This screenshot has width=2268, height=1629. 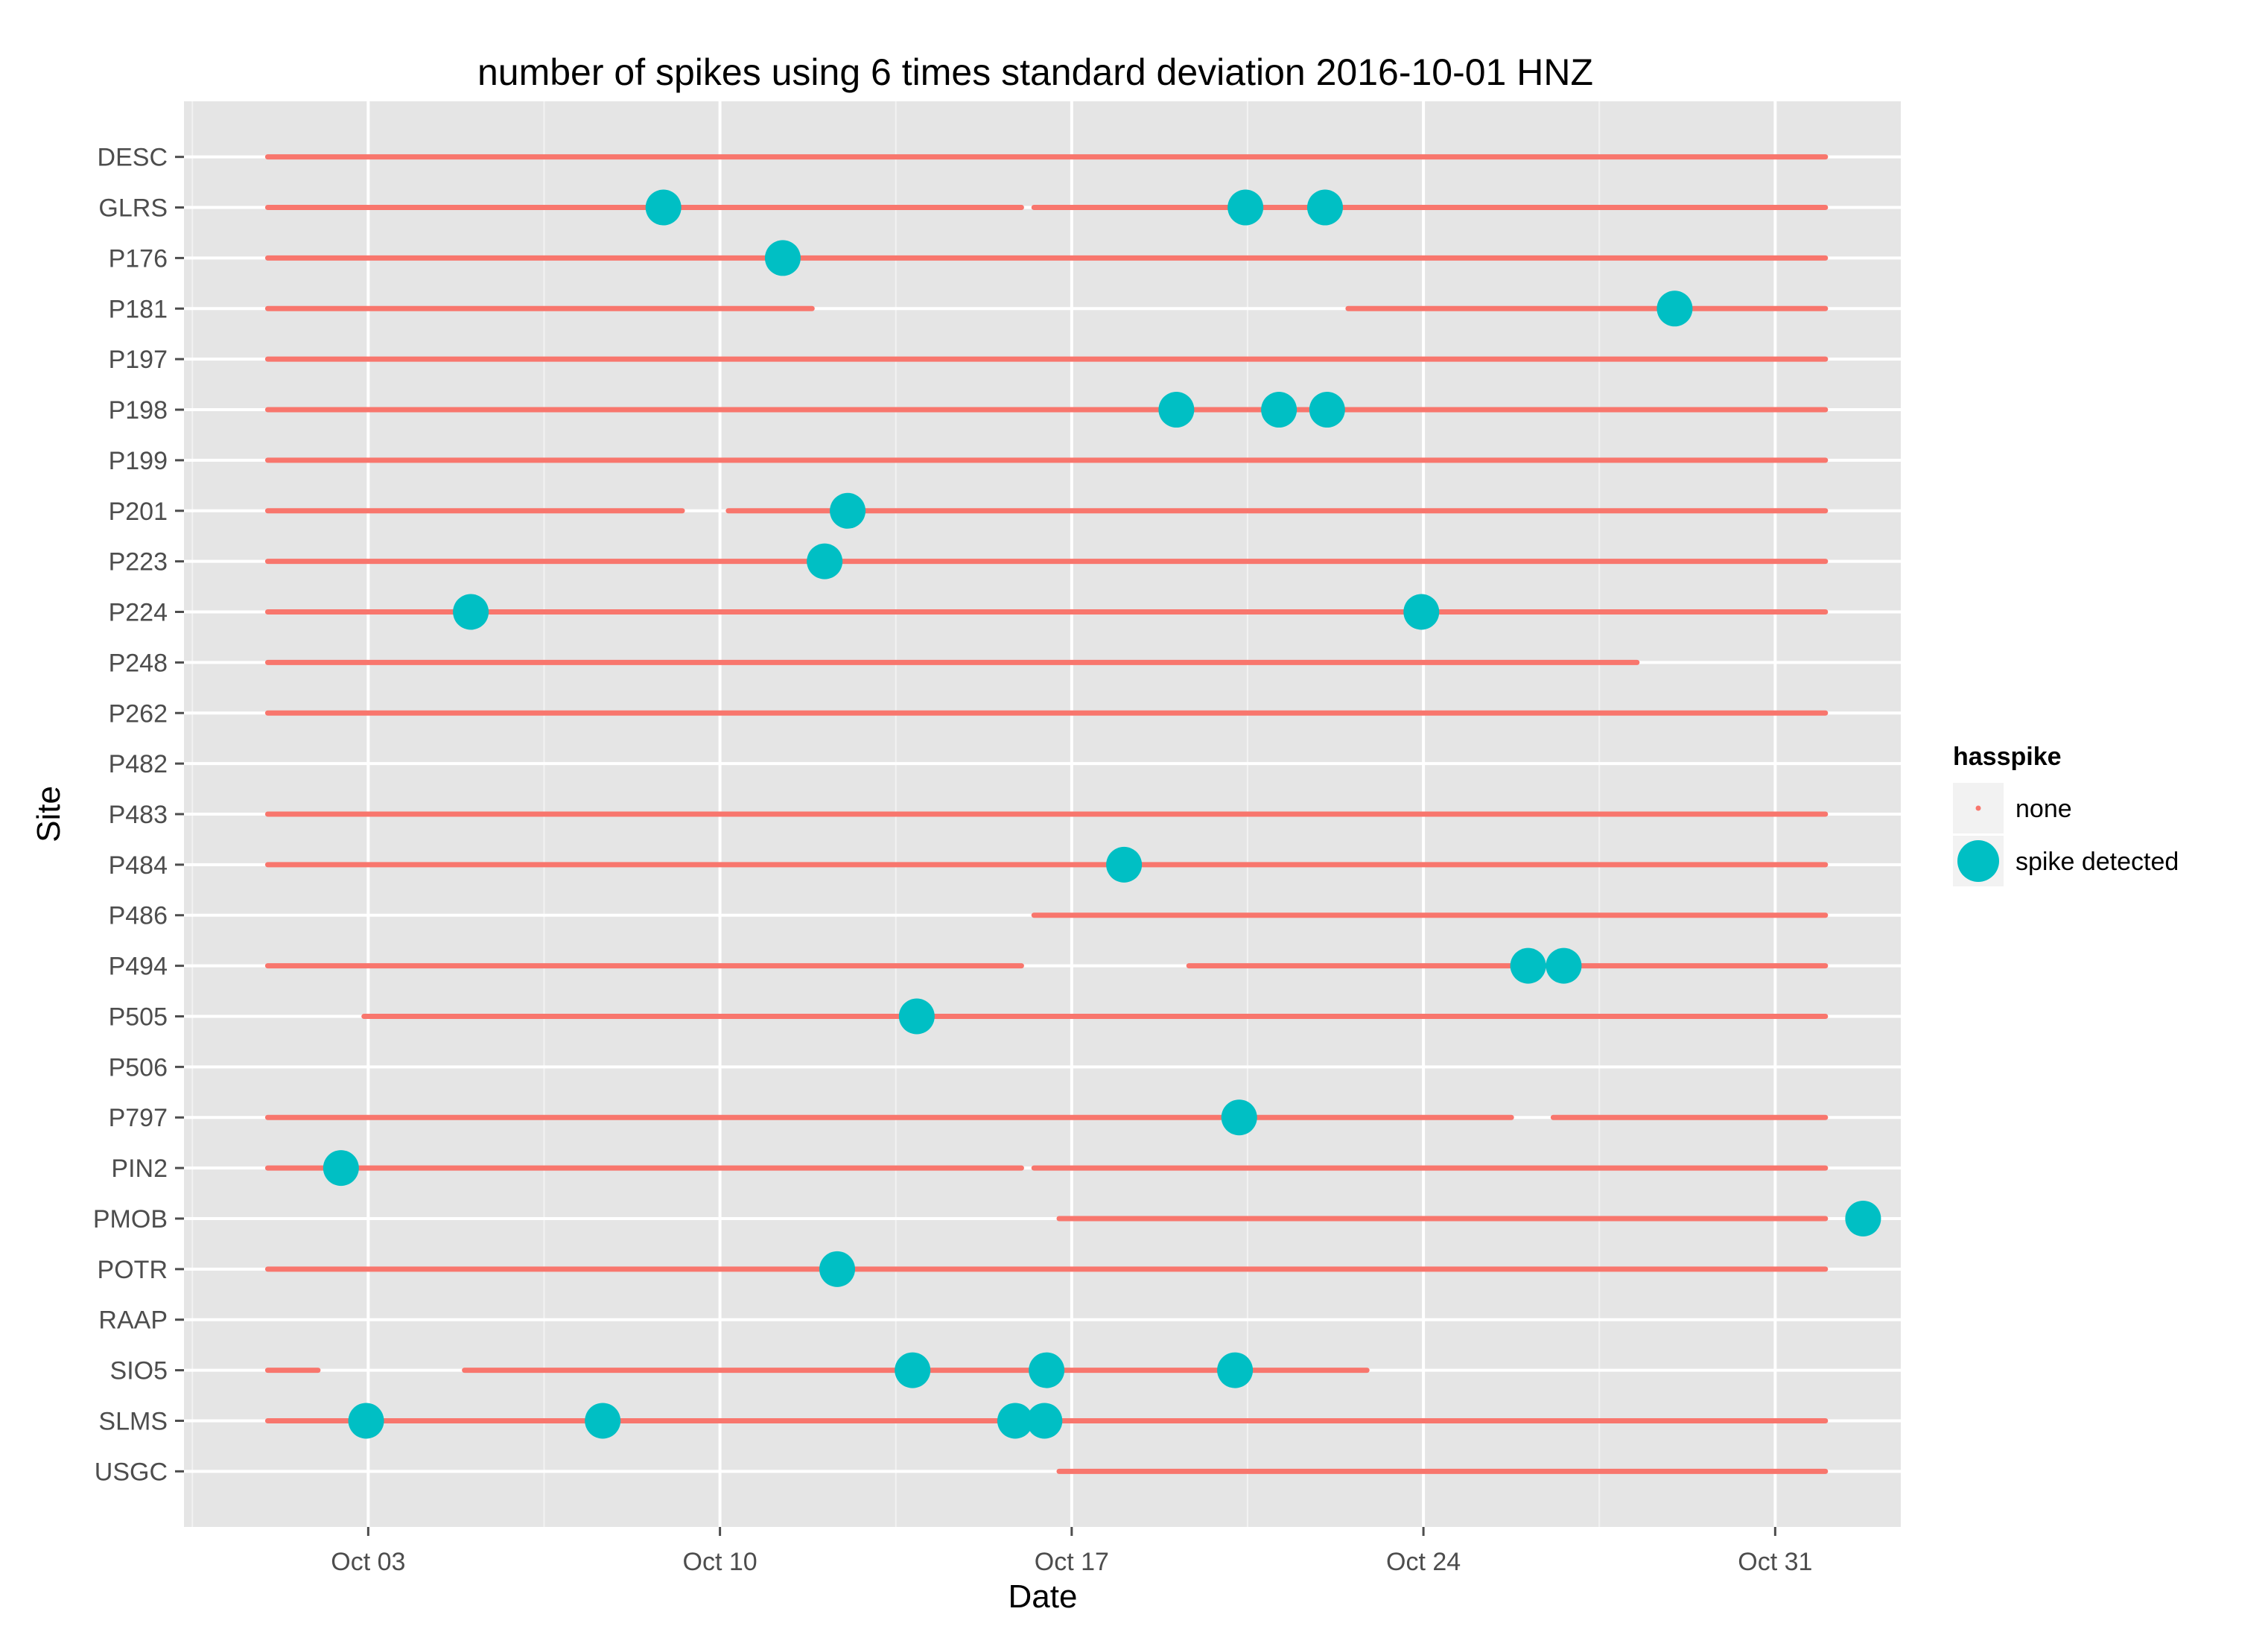 What do you see at coordinates (131, 1472) in the screenshot?
I see `y-tick-label-usgc: USGC` at bounding box center [131, 1472].